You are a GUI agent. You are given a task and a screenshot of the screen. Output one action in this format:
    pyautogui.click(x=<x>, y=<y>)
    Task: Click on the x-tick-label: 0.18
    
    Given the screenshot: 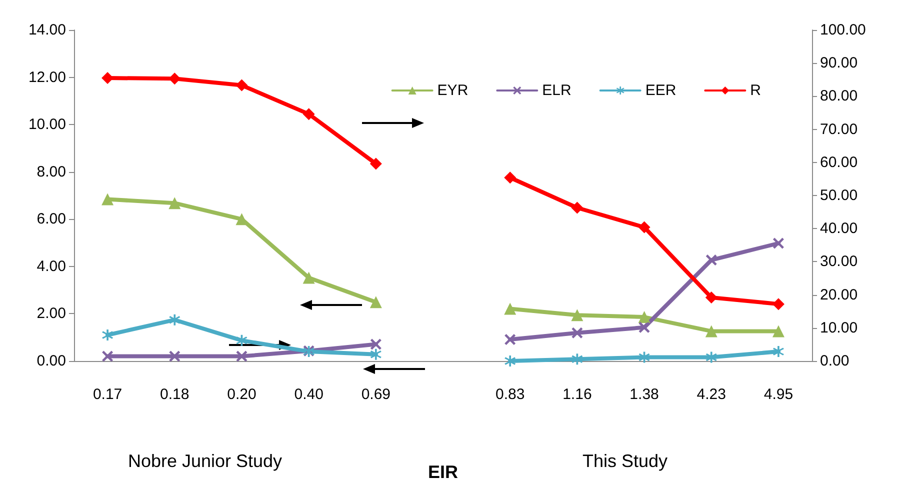 What is the action you would take?
    pyautogui.click(x=175, y=394)
    